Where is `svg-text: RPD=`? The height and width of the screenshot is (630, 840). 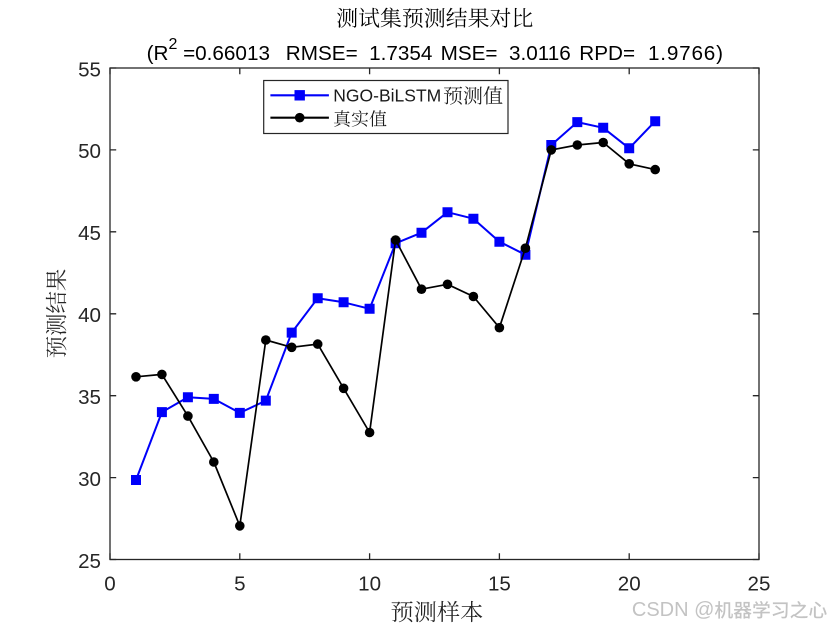
svg-text: RPD= is located at coordinates (607, 53).